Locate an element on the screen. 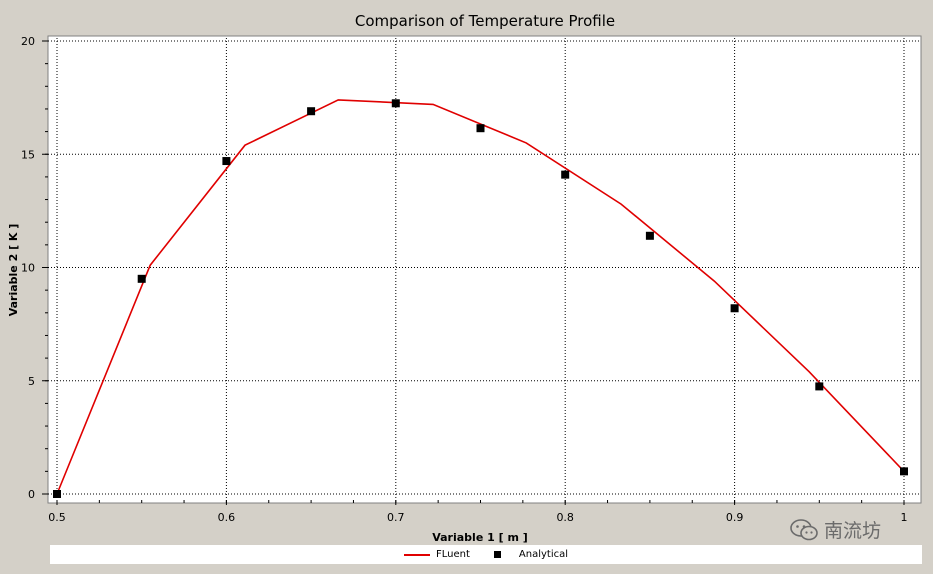  legend-square-swatch is located at coordinates (497, 554).